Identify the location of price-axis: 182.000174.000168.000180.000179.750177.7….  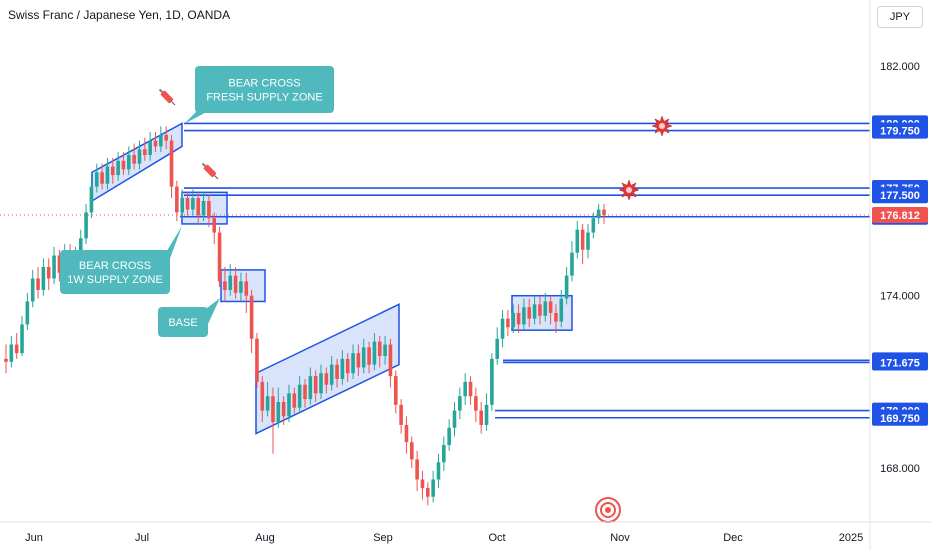
(898, 275).